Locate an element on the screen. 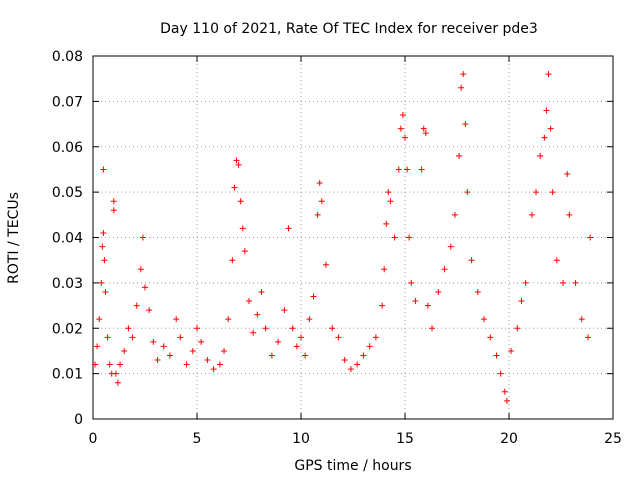 The height and width of the screenshot is (480, 640). y-tick-label: 0.07 is located at coordinates (67, 102).